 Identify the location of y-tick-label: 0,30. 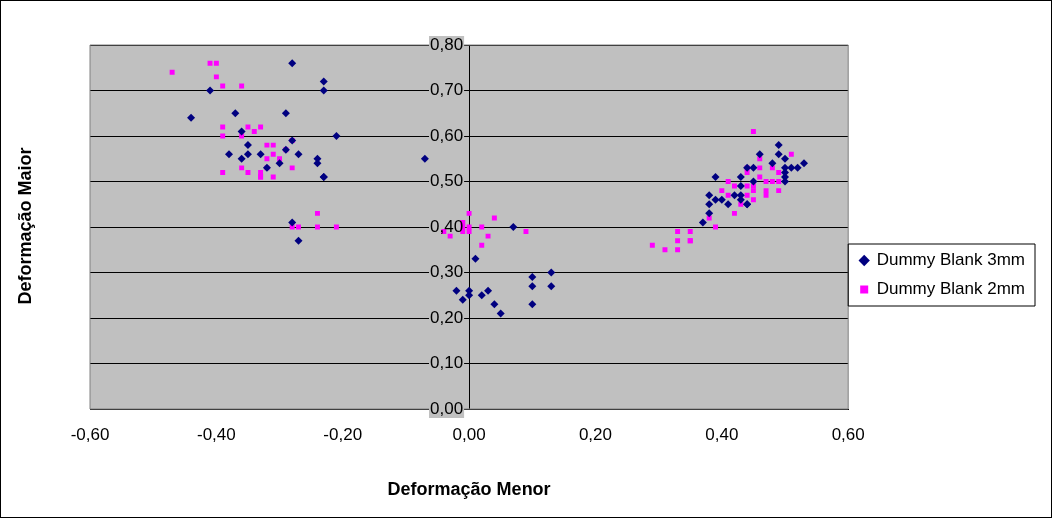
(447, 272).